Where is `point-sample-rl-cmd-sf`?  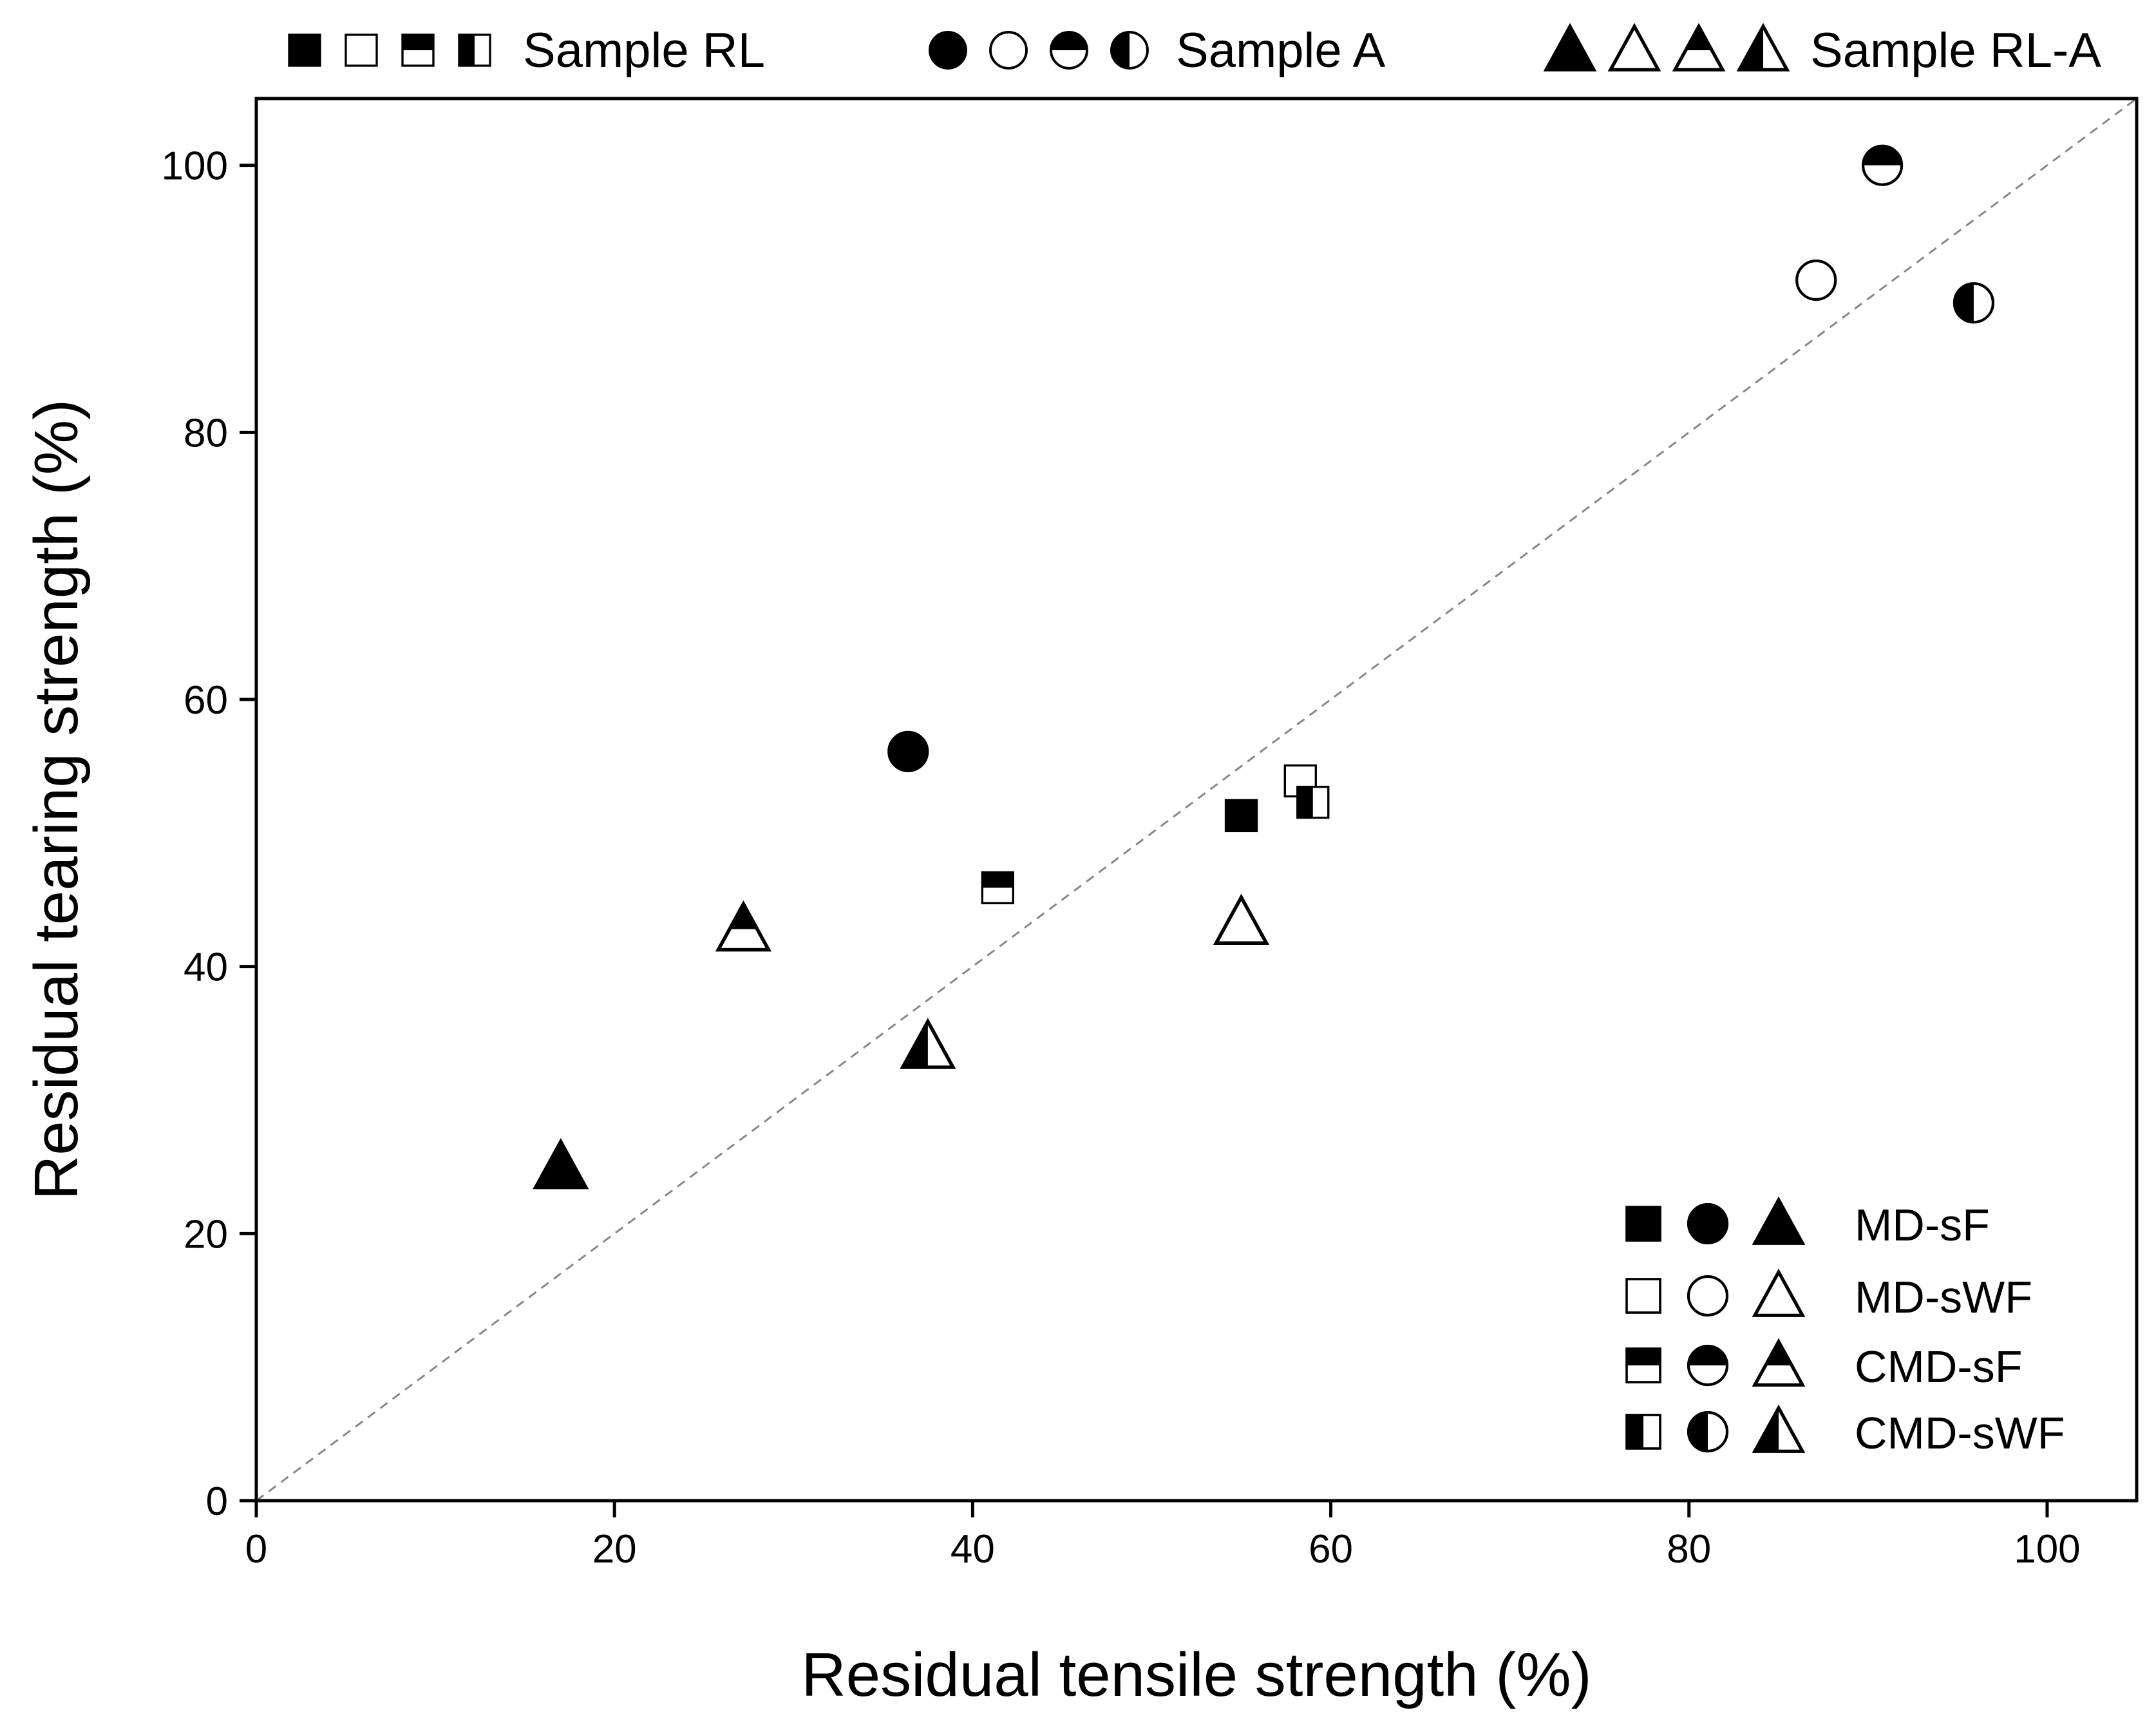
point-sample-rl-cmd-sf is located at coordinates (998, 888).